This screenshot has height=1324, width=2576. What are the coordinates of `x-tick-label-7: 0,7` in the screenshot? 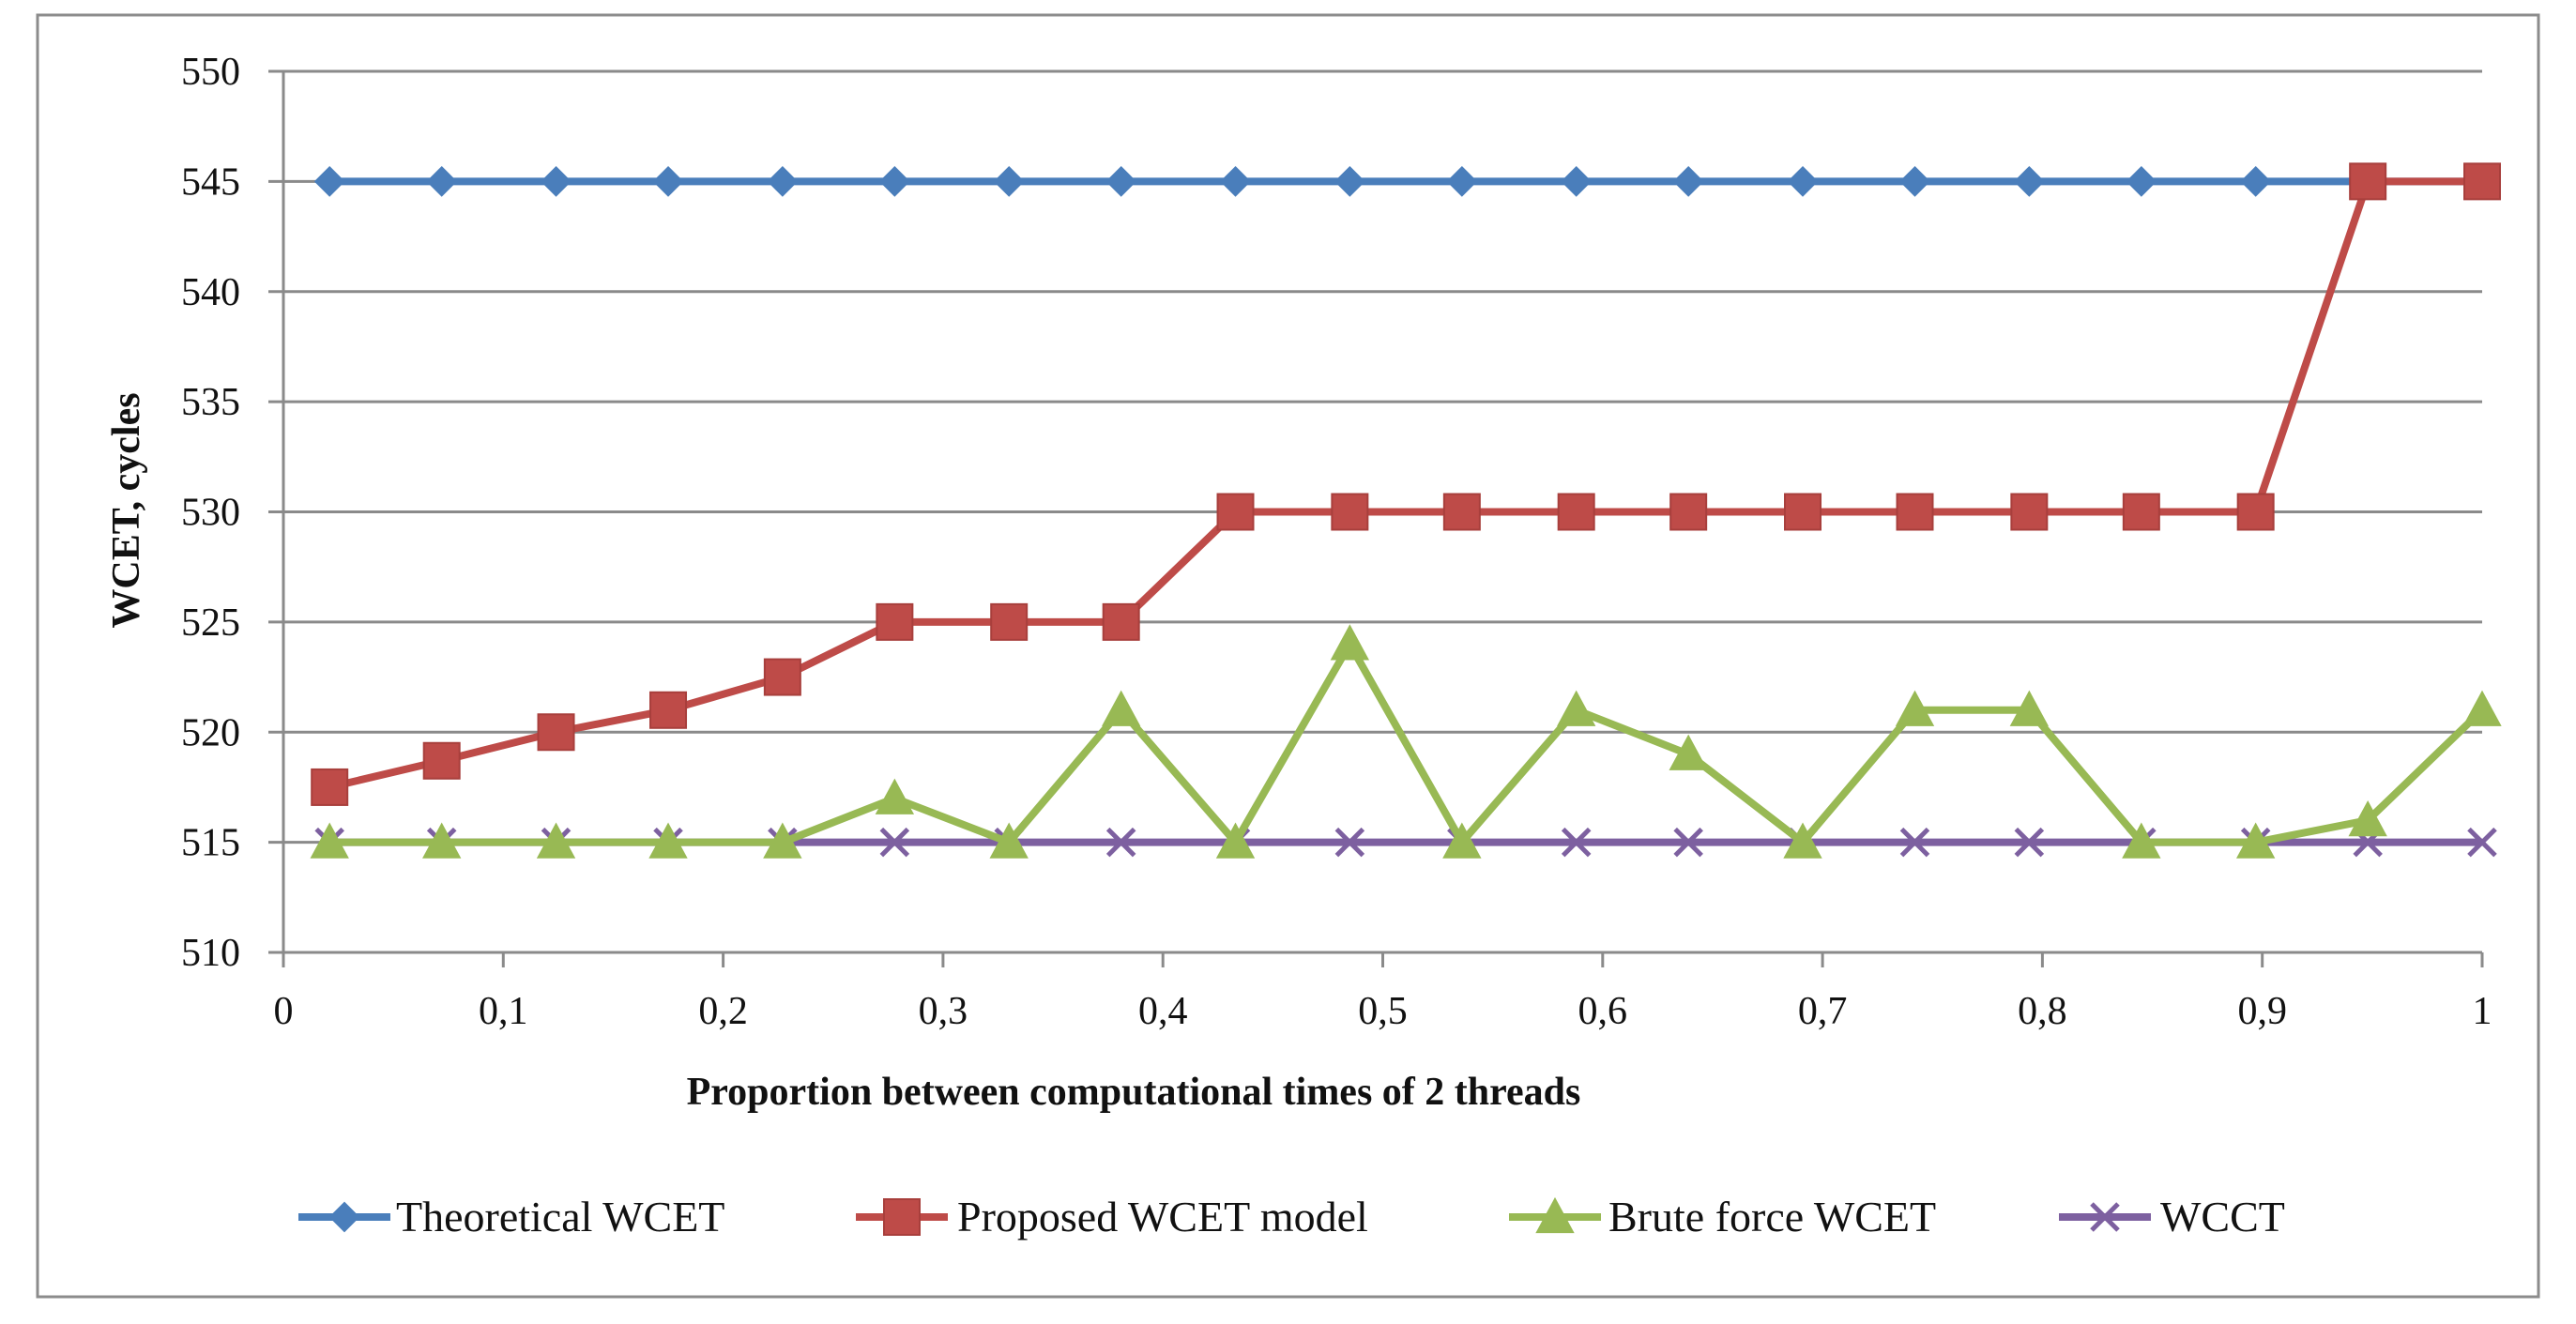 It's located at (1823, 1012).